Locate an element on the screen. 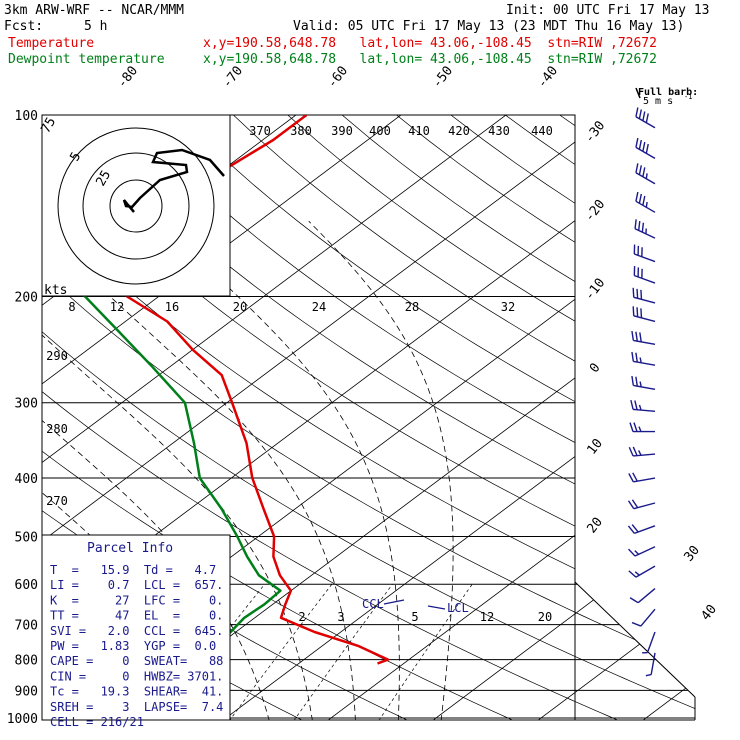  parcel-info-row: TT = 47 EL = 0. is located at coordinates (136, 616).